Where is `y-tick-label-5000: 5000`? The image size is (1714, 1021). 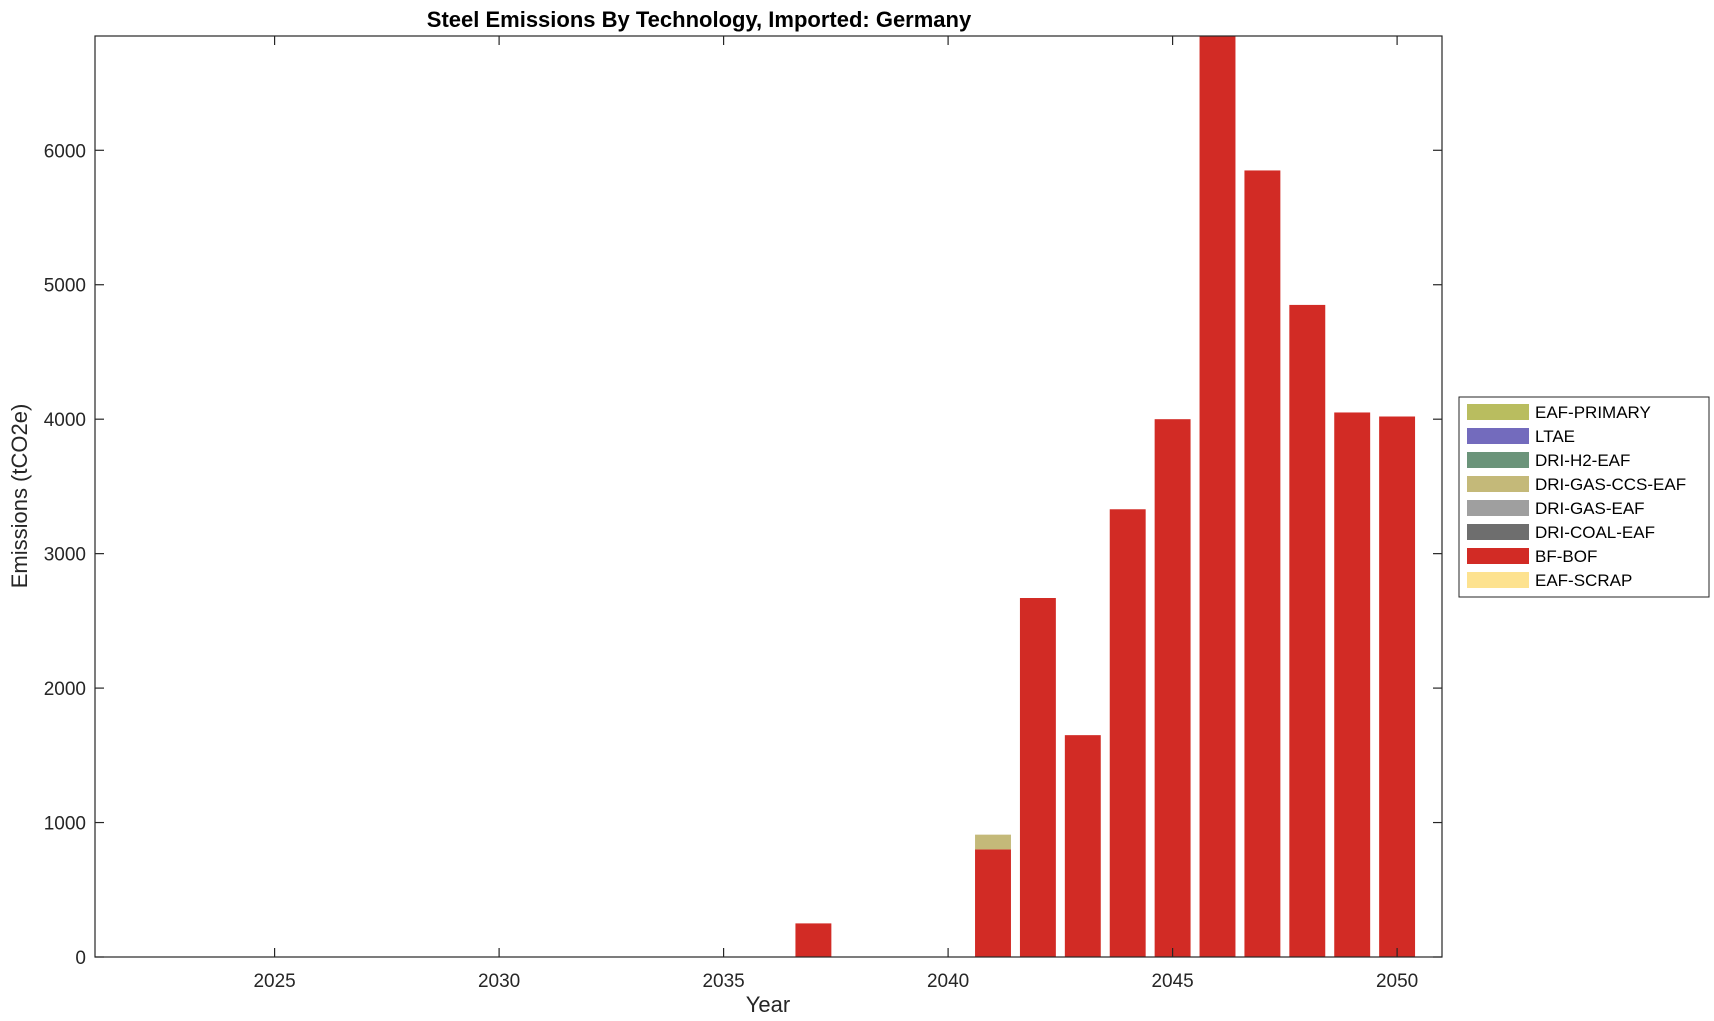 y-tick-label-5000: 5000 is located at coordinates (65, 286).